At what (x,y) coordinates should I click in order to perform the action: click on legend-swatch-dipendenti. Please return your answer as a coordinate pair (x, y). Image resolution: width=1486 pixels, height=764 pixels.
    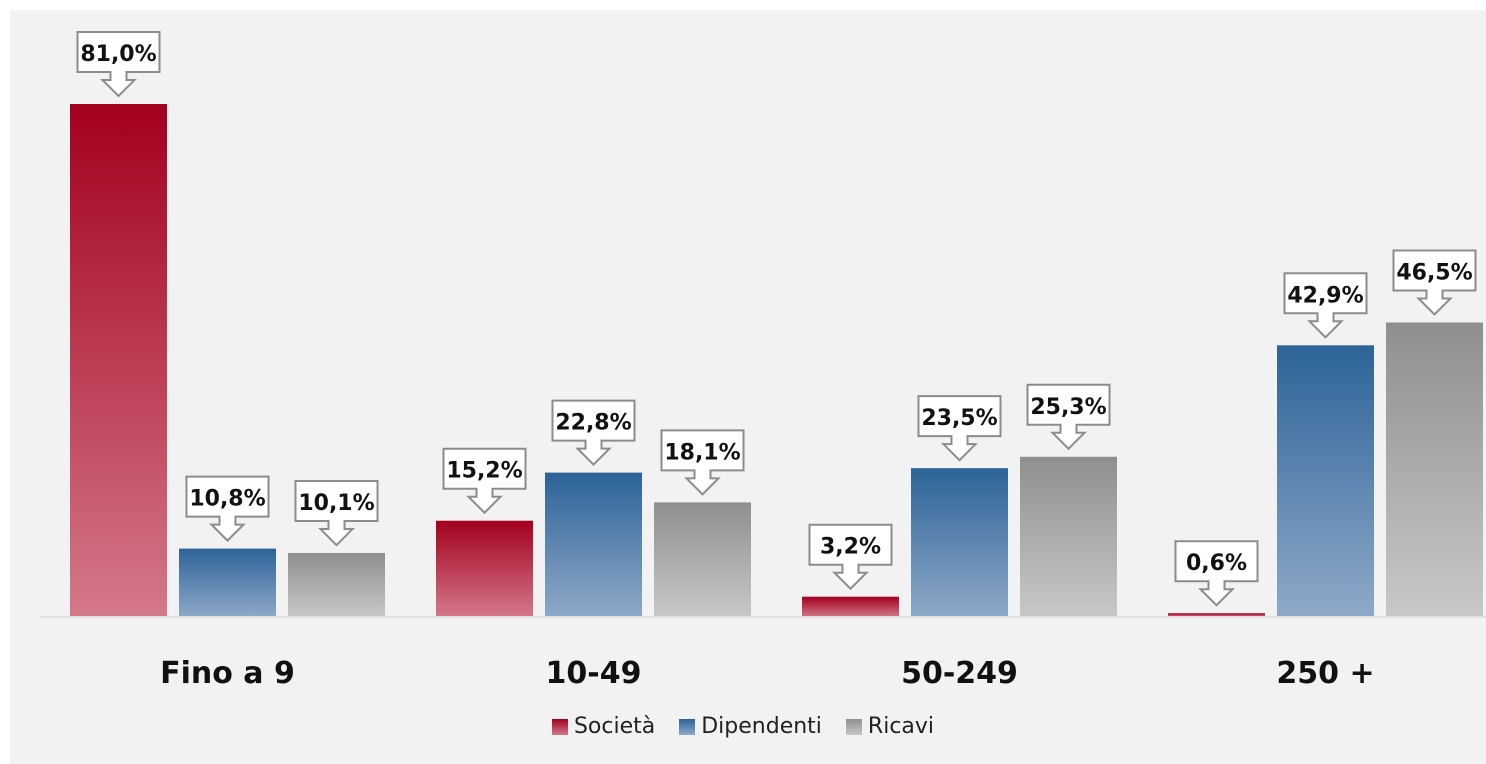
    Looking at the image, I should click on (687, 726).